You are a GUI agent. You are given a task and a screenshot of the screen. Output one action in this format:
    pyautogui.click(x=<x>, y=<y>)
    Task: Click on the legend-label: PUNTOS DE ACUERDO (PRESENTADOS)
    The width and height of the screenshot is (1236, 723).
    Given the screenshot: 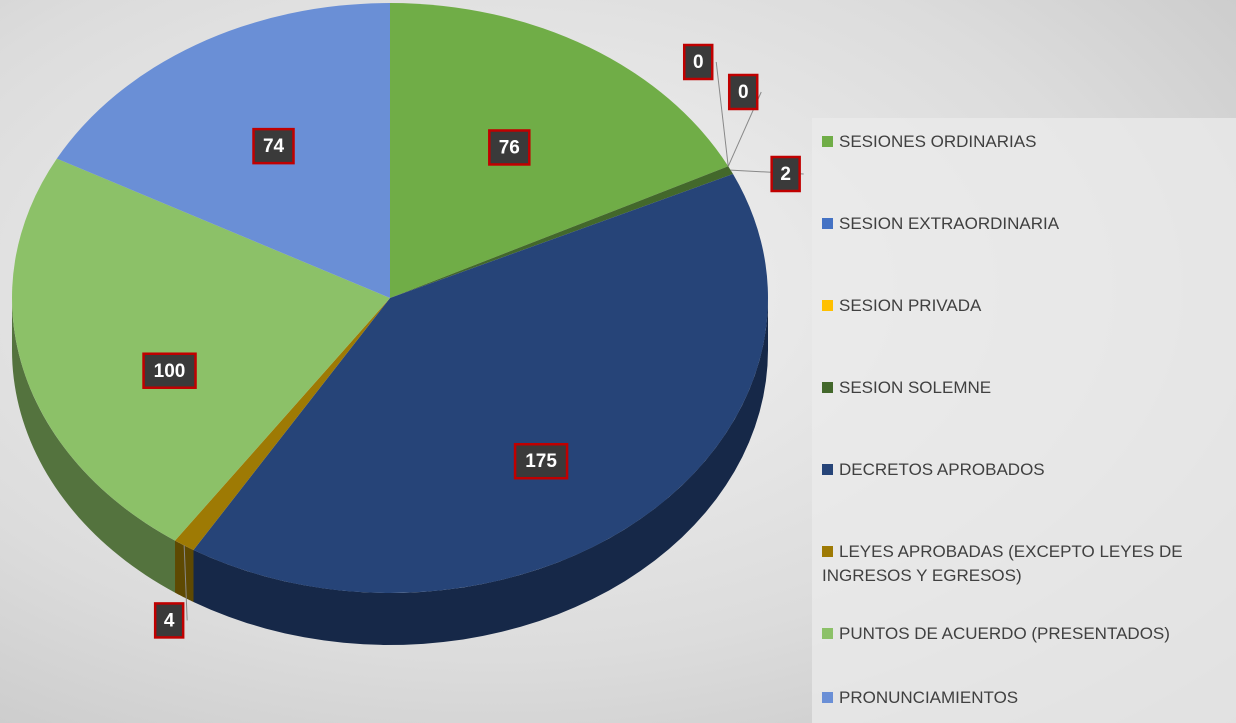 What is the action you would take?
    pyautogui.click(x=1004, y=633)
    